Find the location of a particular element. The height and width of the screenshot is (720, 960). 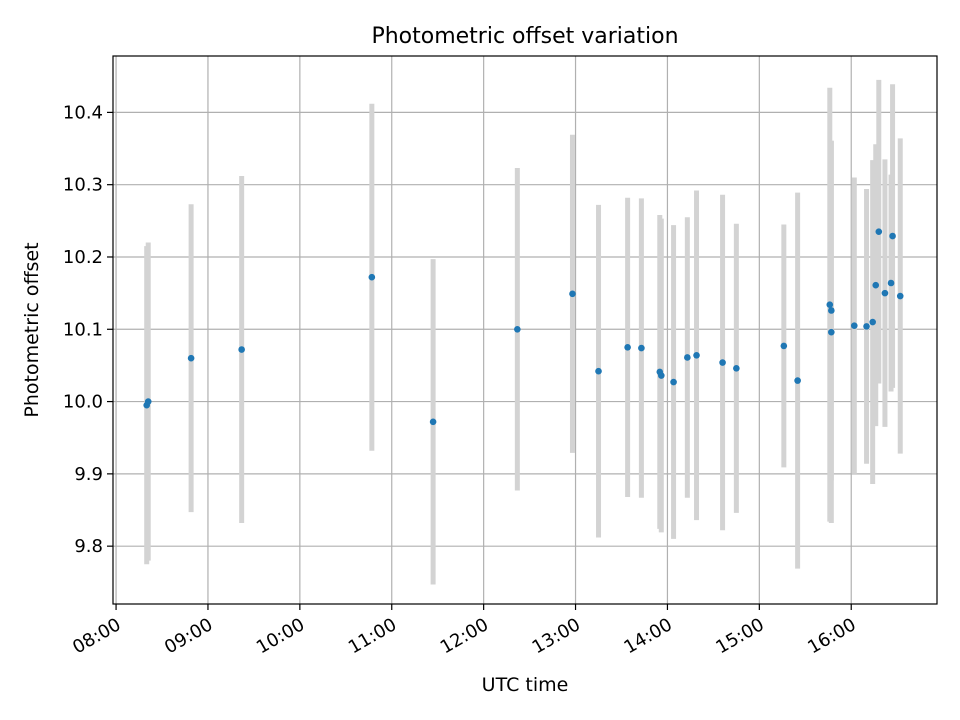

x-axis-title: UTC time is located at coordinates (525, 685).